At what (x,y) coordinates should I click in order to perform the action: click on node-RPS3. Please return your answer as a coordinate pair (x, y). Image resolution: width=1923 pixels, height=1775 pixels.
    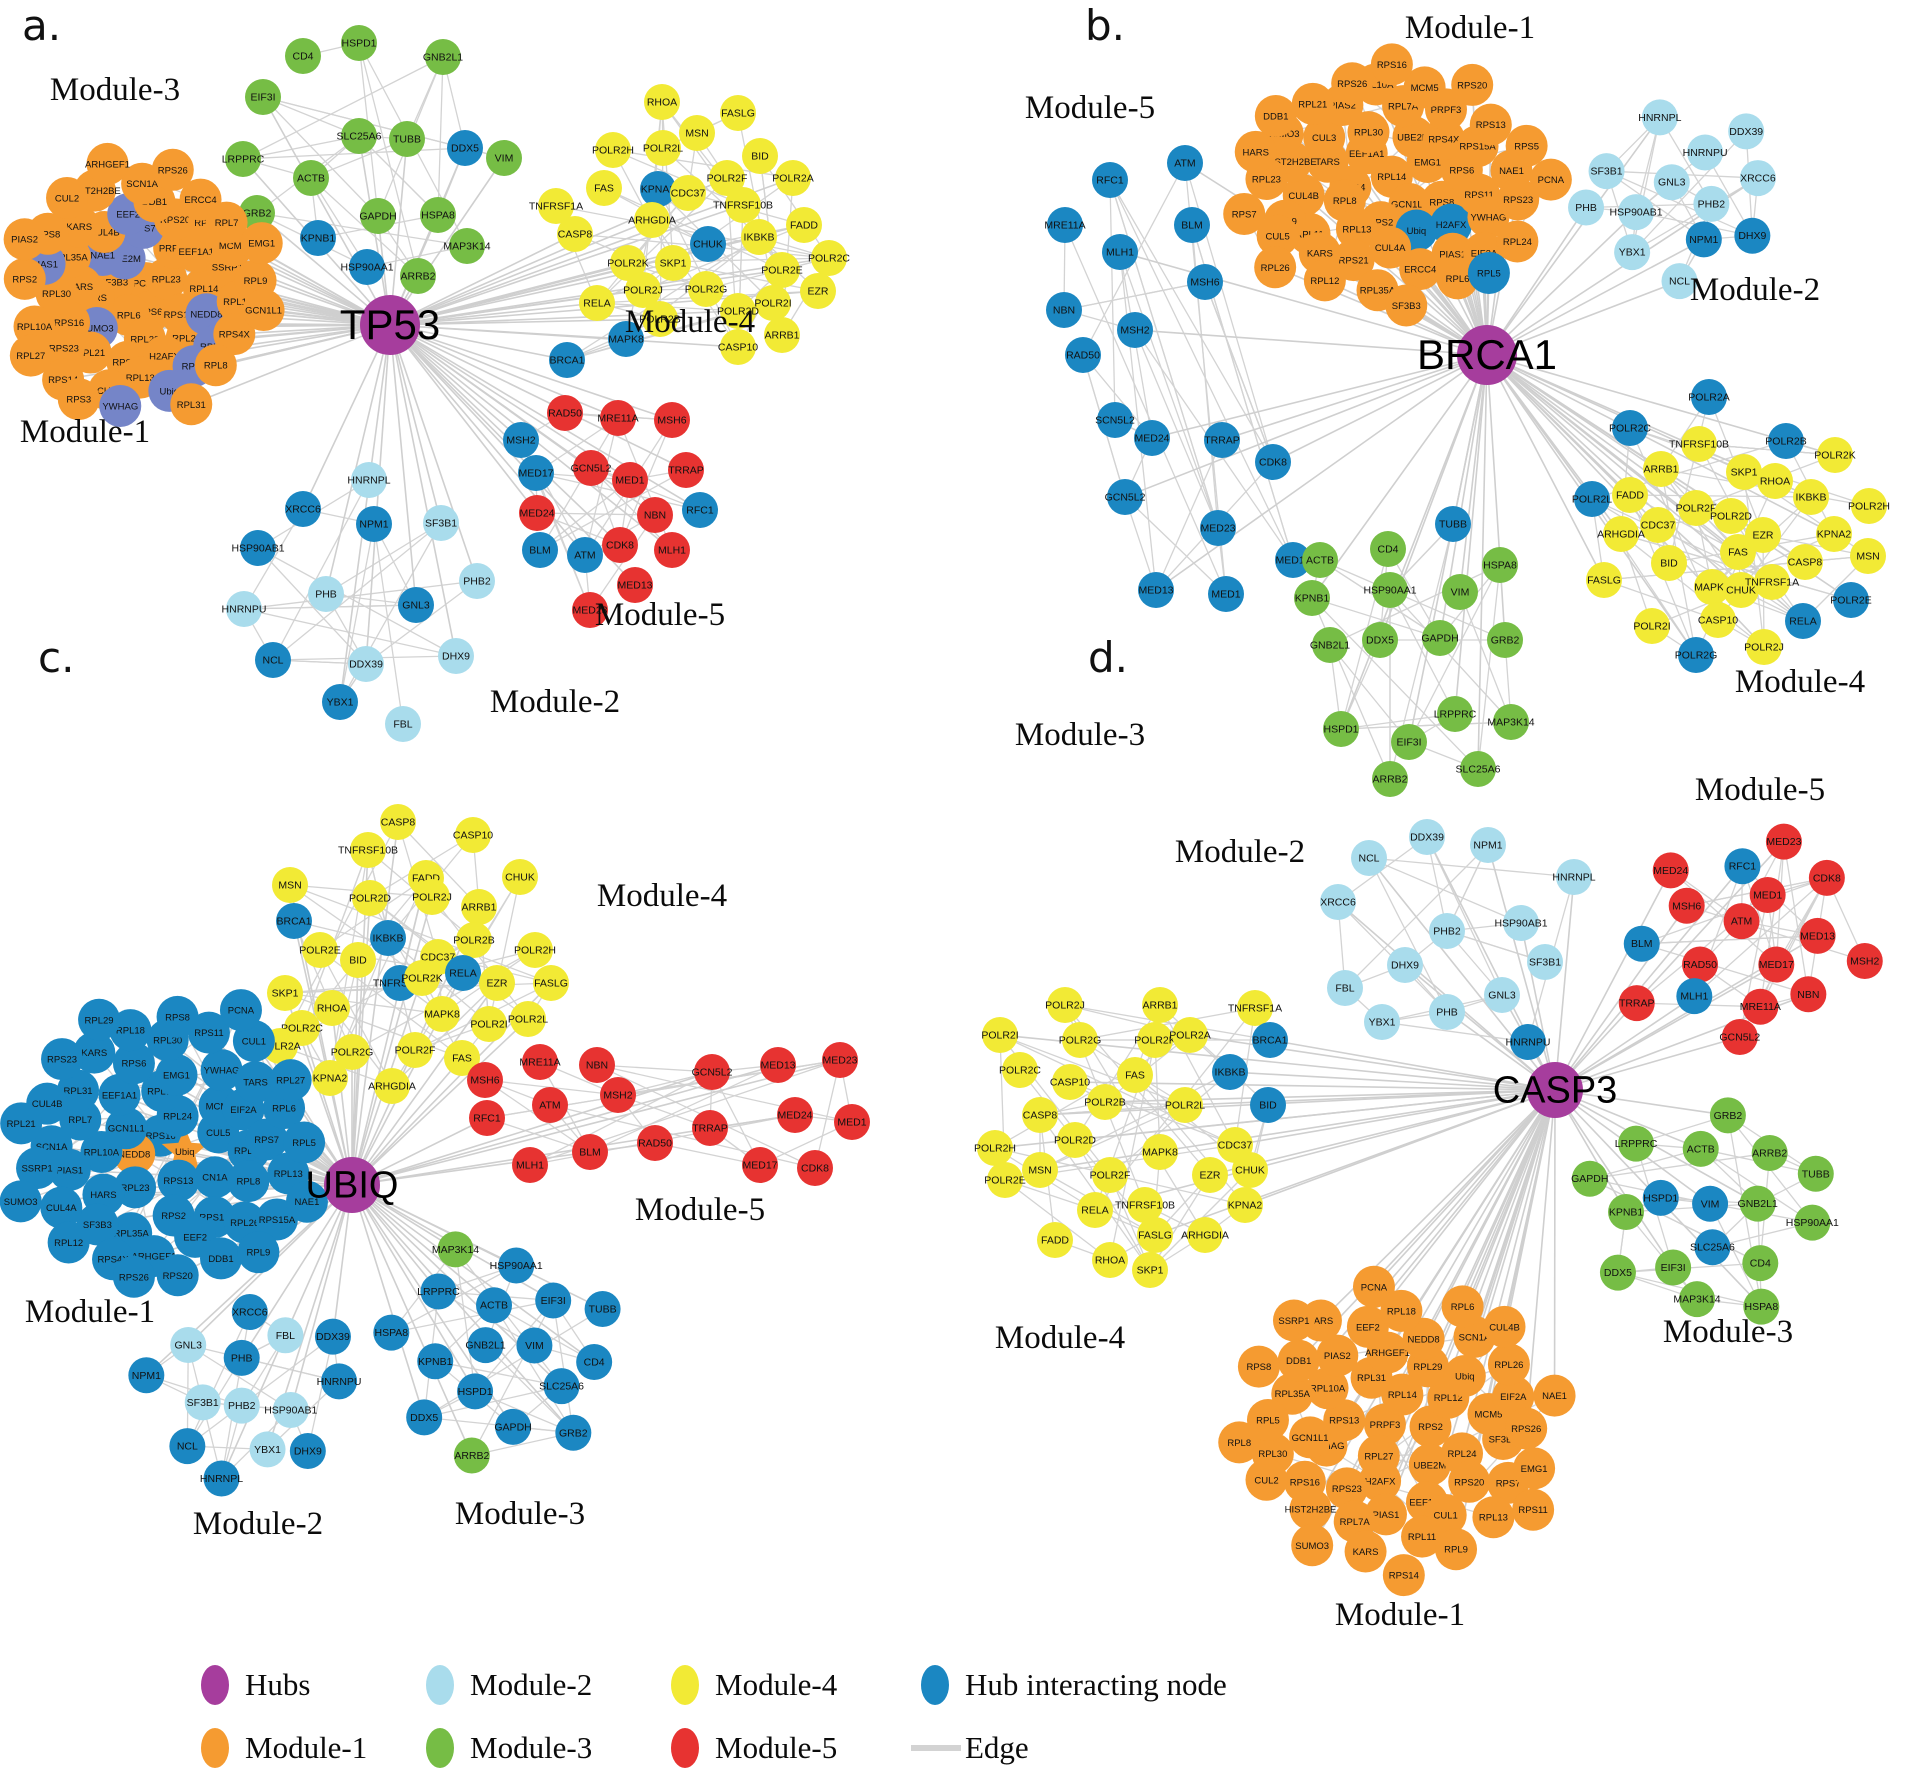
    Looking at the image, I should click on (78, 399).